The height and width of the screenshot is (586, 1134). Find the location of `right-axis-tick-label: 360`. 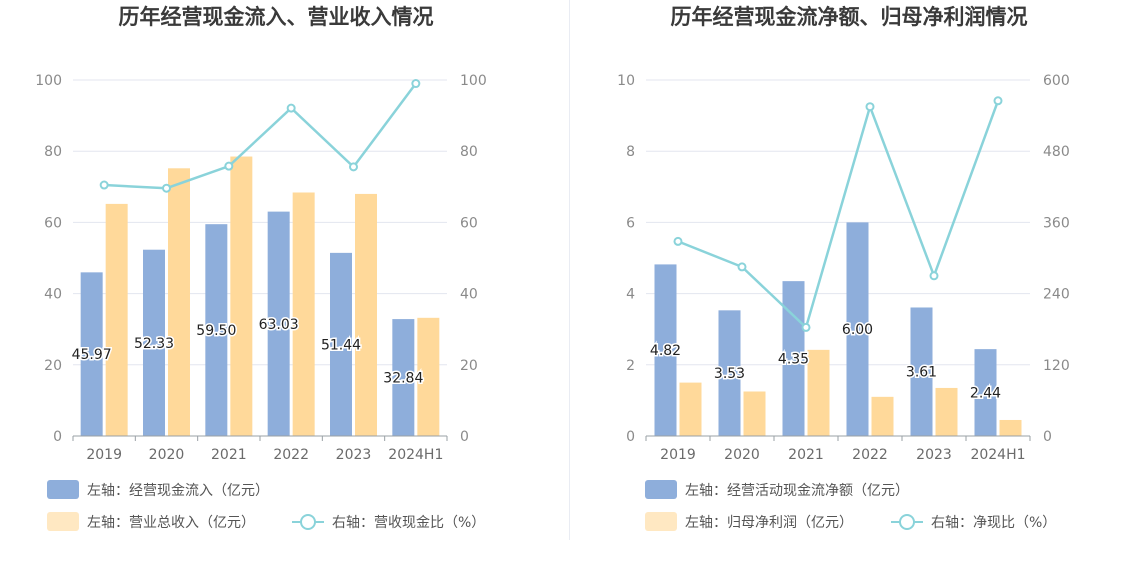

right-axis-tick-label: 360 is located at coordinates (1056, 223).